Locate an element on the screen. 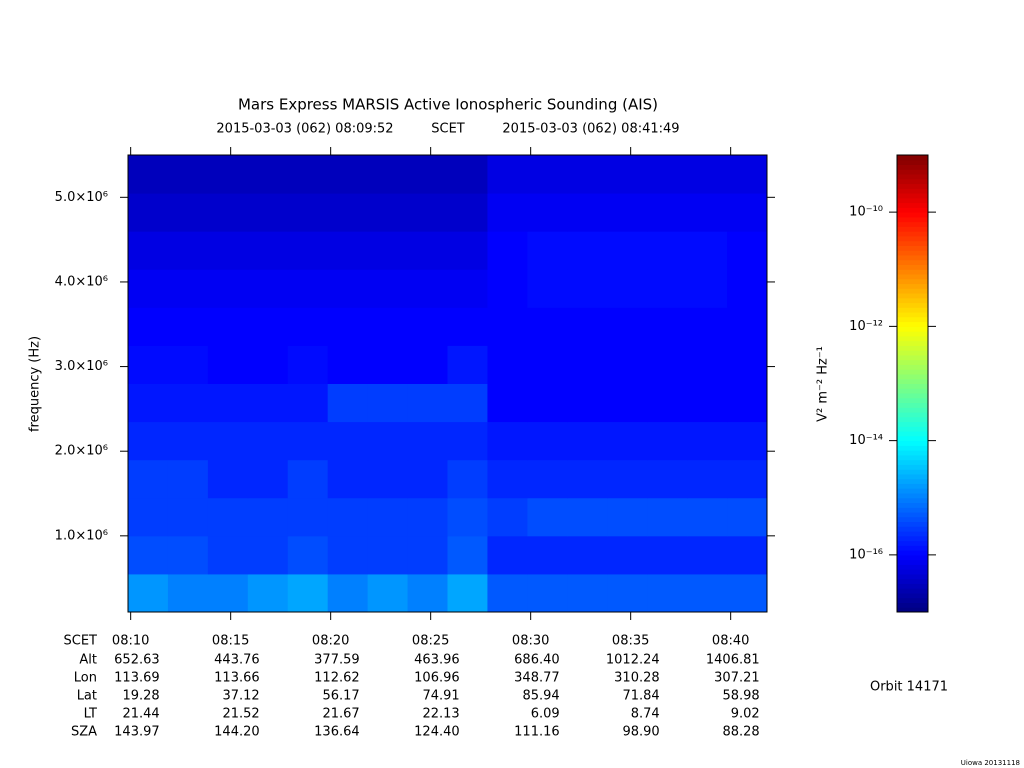 The width and height of the screenshot is (1024, 768). ephemeris-value: 21.44 is located at coordinates (140, 714).